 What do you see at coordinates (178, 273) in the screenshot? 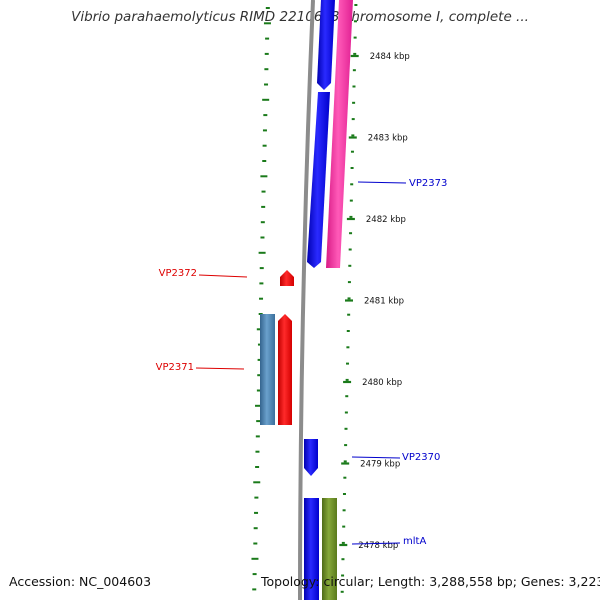
I see `gene-label-vp2372: VP2372` at bounding box center [178, 273].